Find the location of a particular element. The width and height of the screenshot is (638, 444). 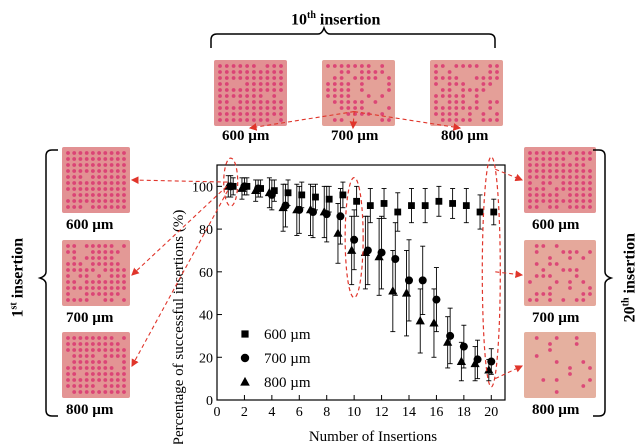

y-tick-label: 60 is located at coordinates (206, 273).